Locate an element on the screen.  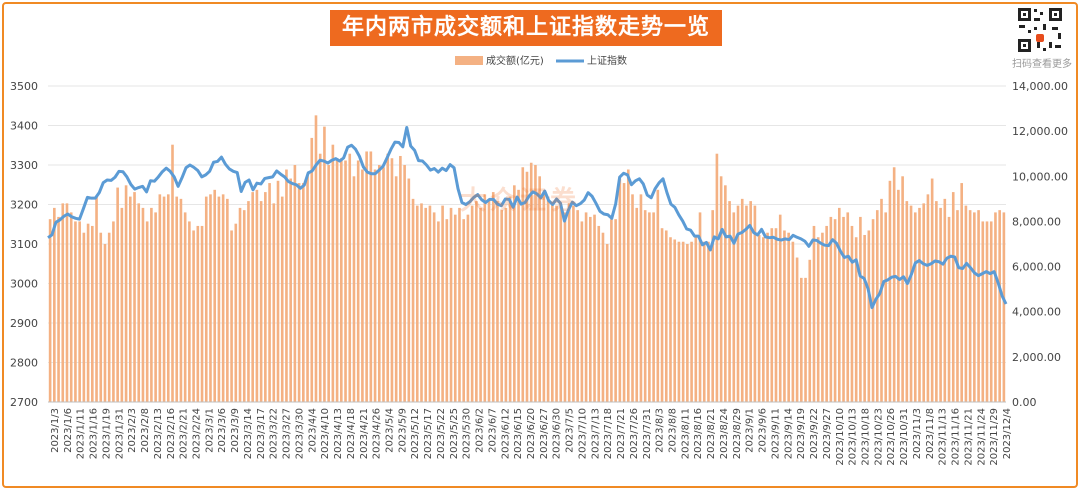
x-tick-label: 2023/1/3 is located at coordinates (55, 430).